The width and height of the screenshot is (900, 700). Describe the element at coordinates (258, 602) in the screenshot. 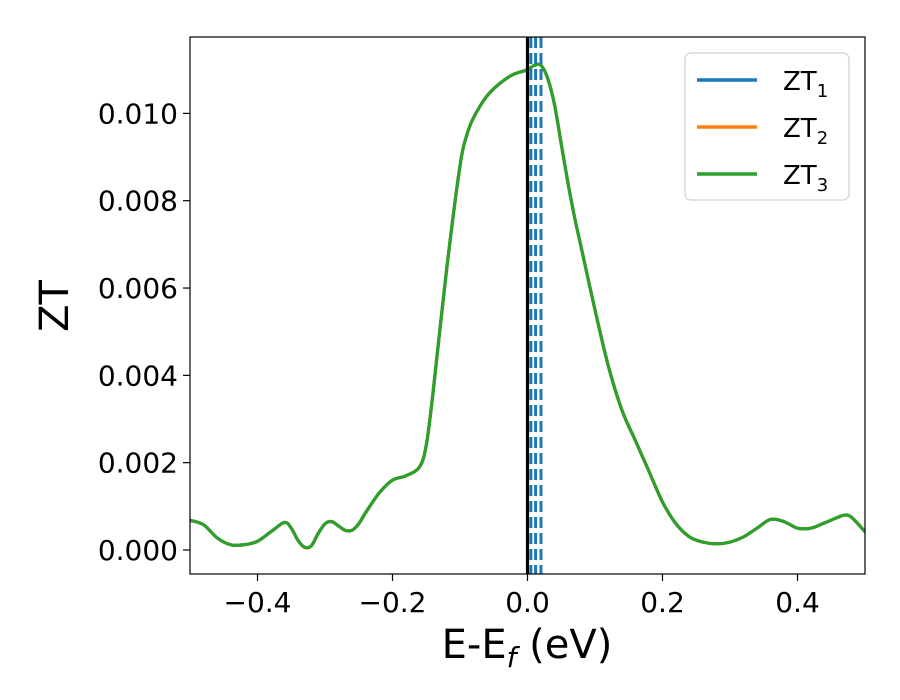

I see `x-tick-label: −0.4` at that location.